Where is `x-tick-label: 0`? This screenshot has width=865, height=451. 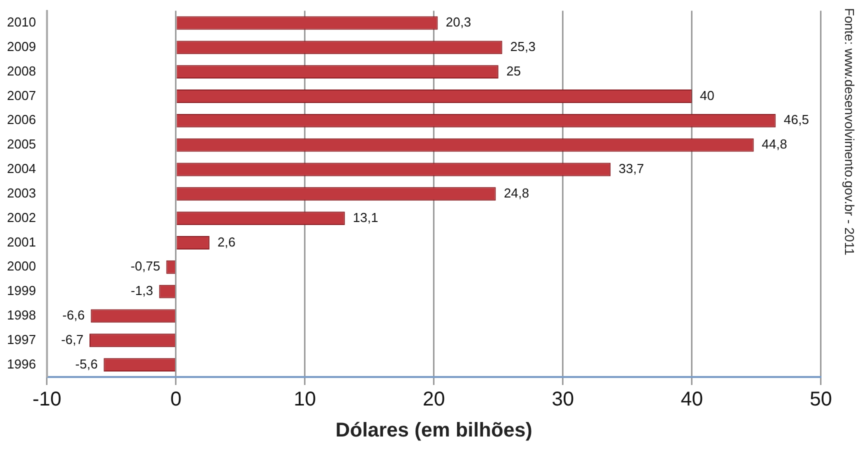
x-tick-label: 0 is located at coordinates (176, 399).